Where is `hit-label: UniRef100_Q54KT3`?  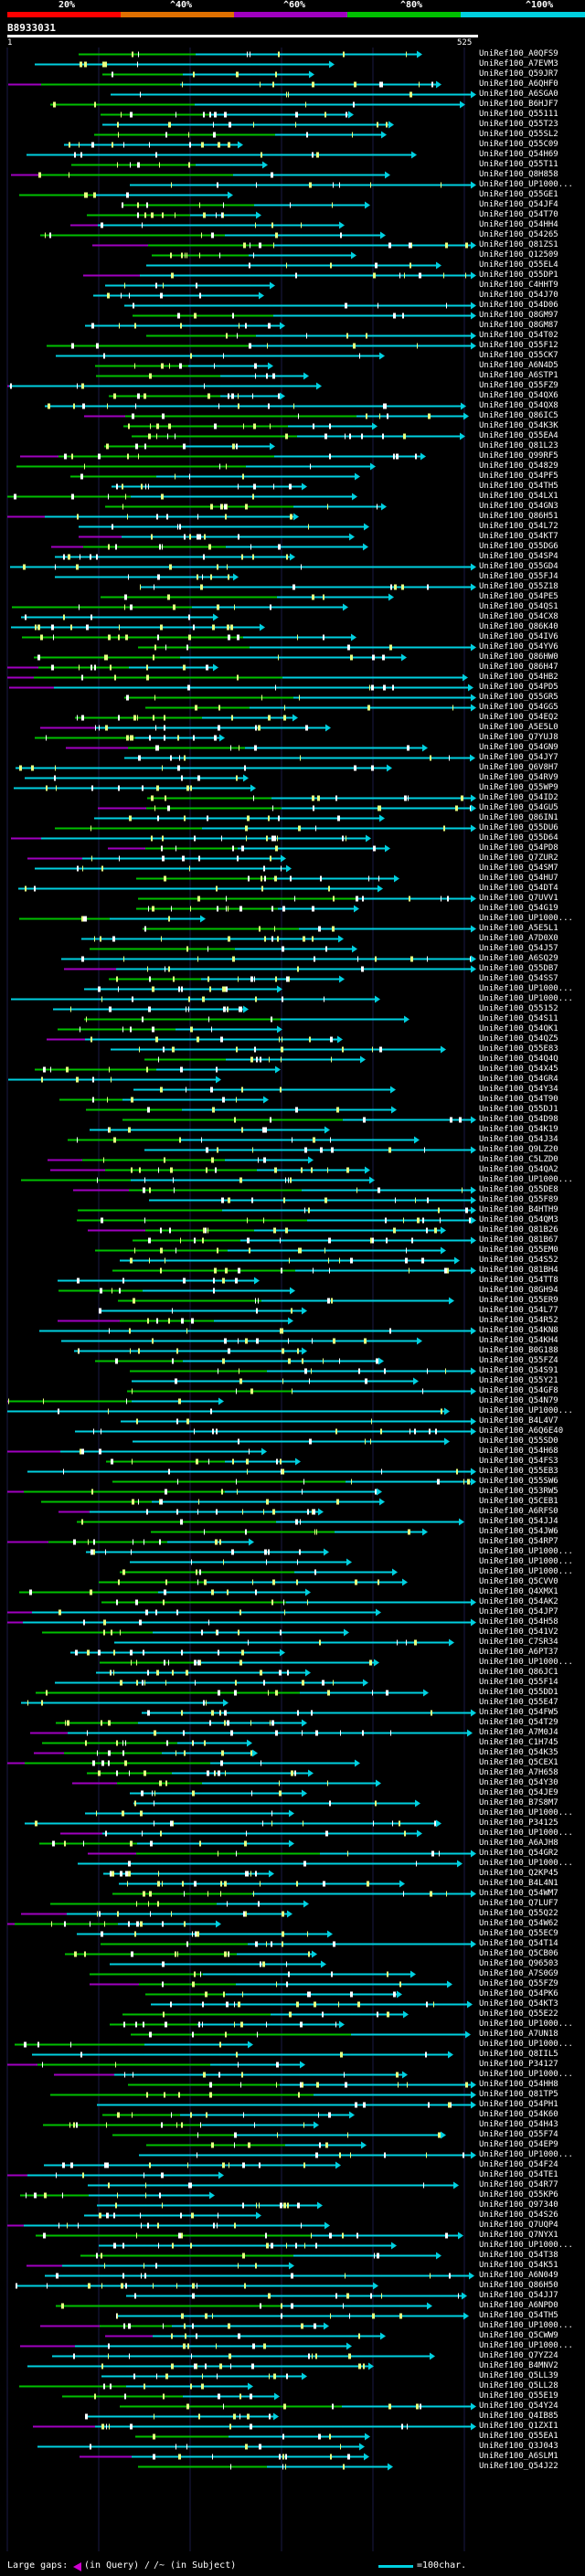
hit-label: UniRef100_Q54KT3 is located at coordinates (518, 2004).